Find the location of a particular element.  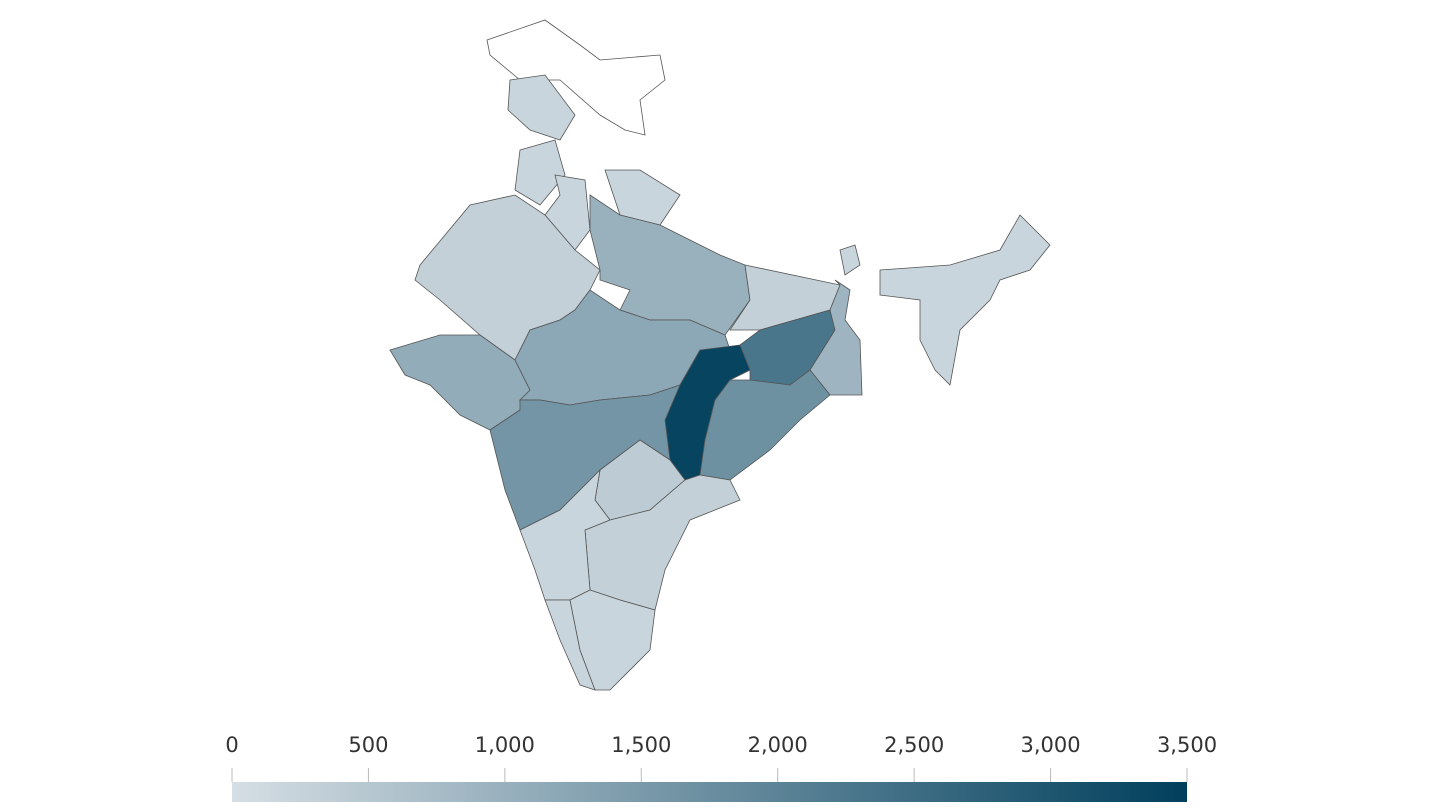

colorbar-tick-label: 0 is located at coordinates (231, 745).